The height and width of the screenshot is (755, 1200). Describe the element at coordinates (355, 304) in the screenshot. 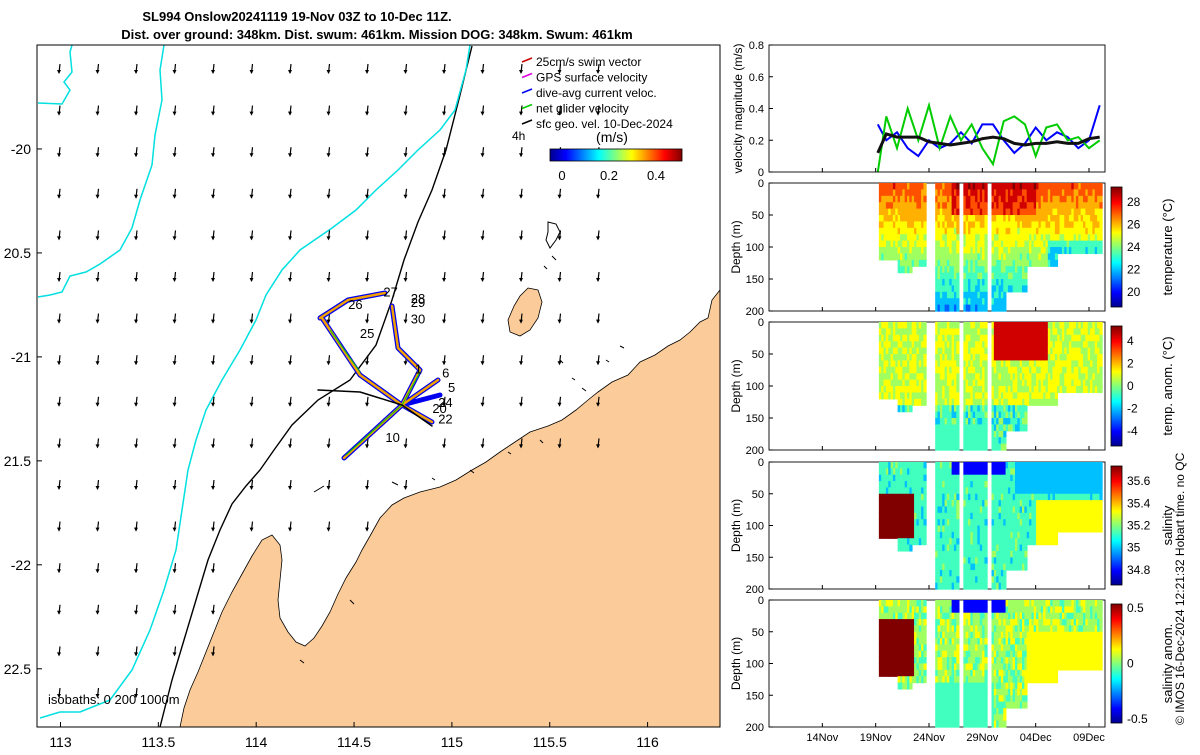

I see `track-label: 26` at that location.